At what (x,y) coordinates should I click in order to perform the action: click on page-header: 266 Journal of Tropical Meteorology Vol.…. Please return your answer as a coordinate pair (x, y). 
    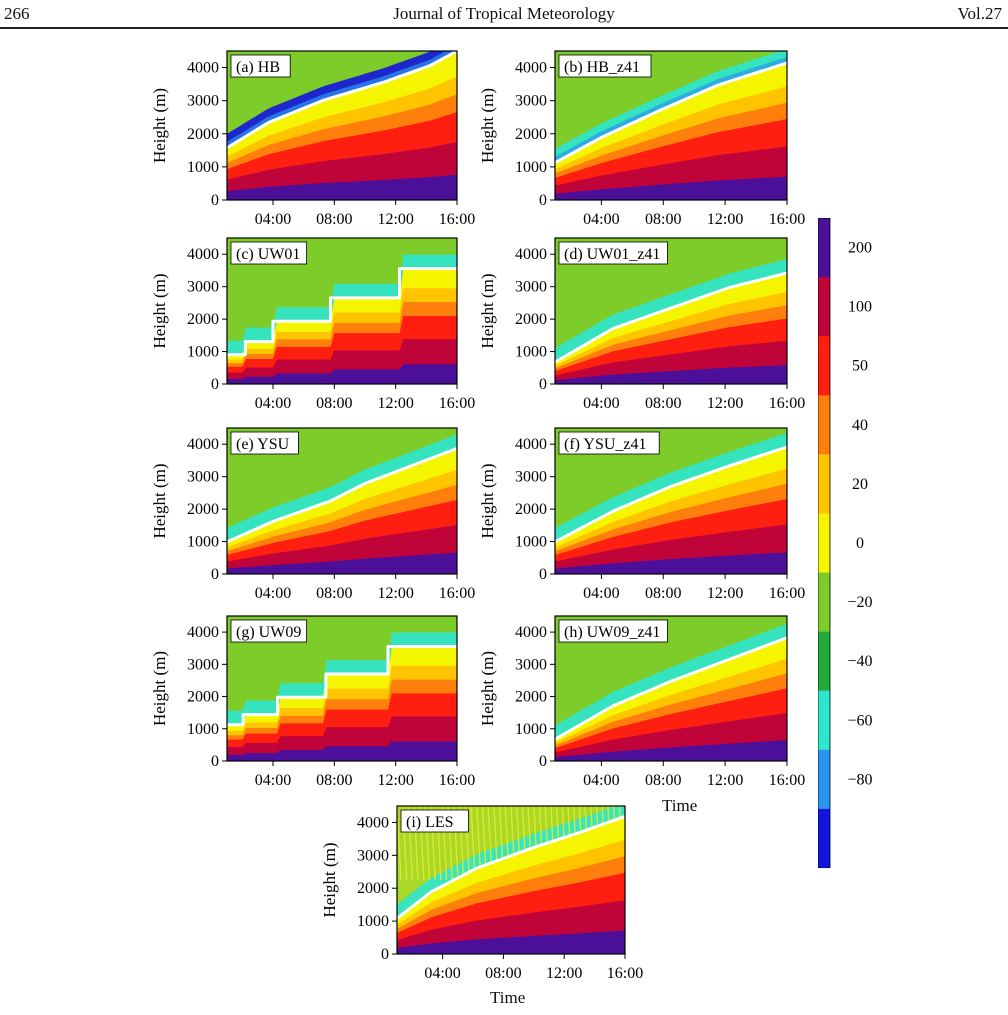
    Looking at the image, I should click on (504, 20).